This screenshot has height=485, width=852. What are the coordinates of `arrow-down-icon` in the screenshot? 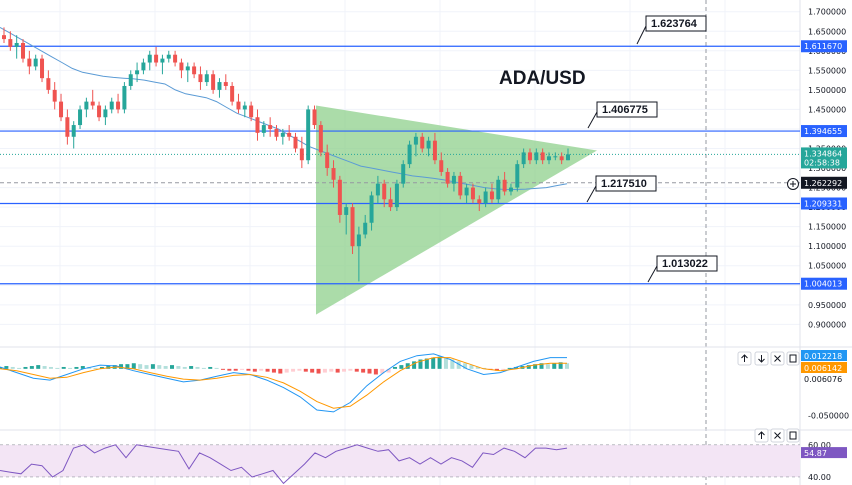 It's located at (761, 359).